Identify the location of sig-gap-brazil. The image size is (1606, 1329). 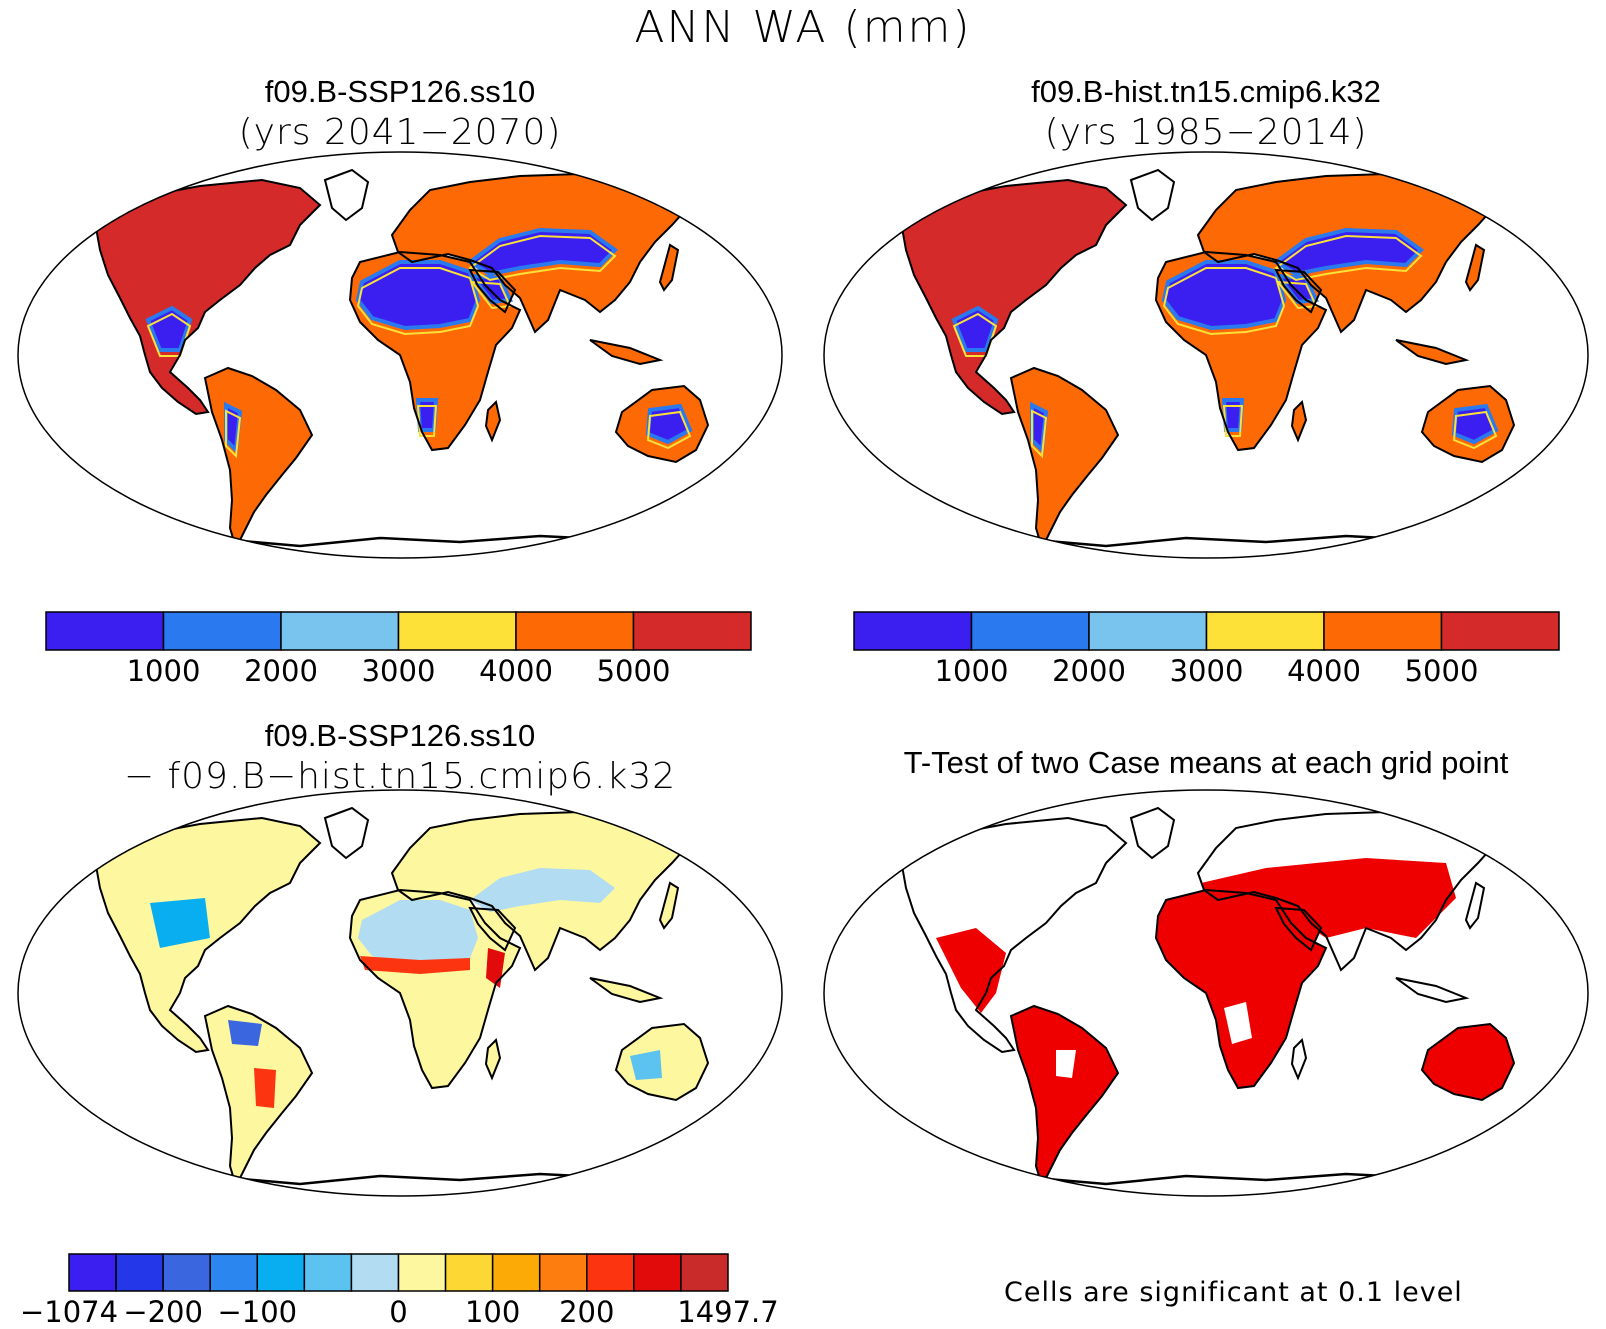
(1066, 1064).